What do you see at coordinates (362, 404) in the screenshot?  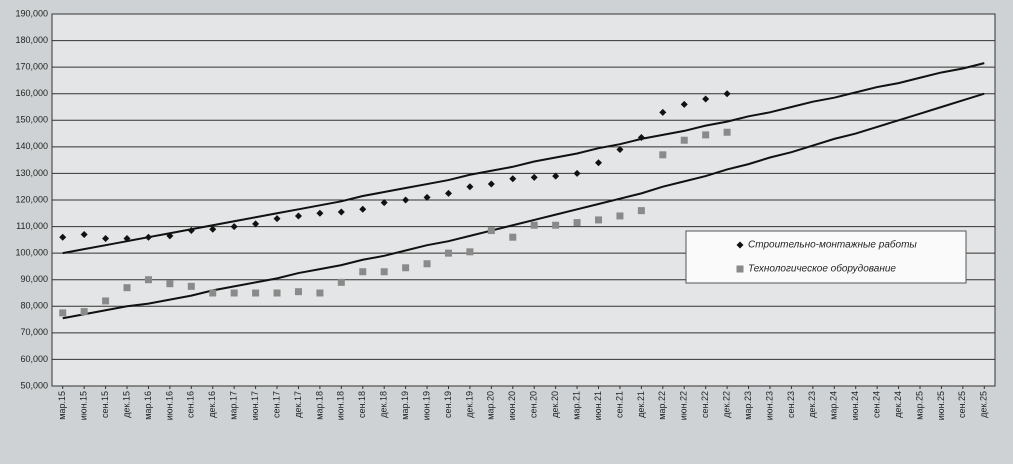 I see `x-tick-label: сен.18` at bounding box center [362, 404].